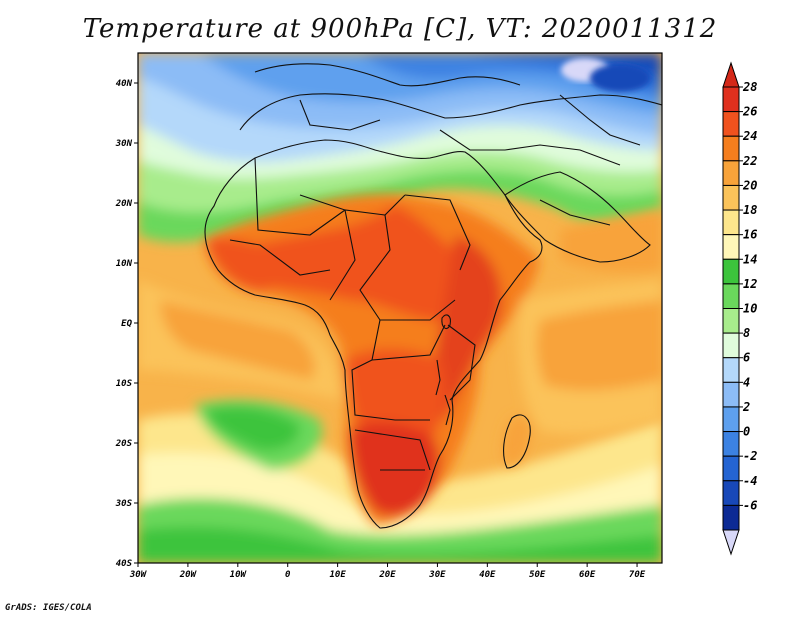  I want to click on colorbar-top-arrow, so click(731, 74).